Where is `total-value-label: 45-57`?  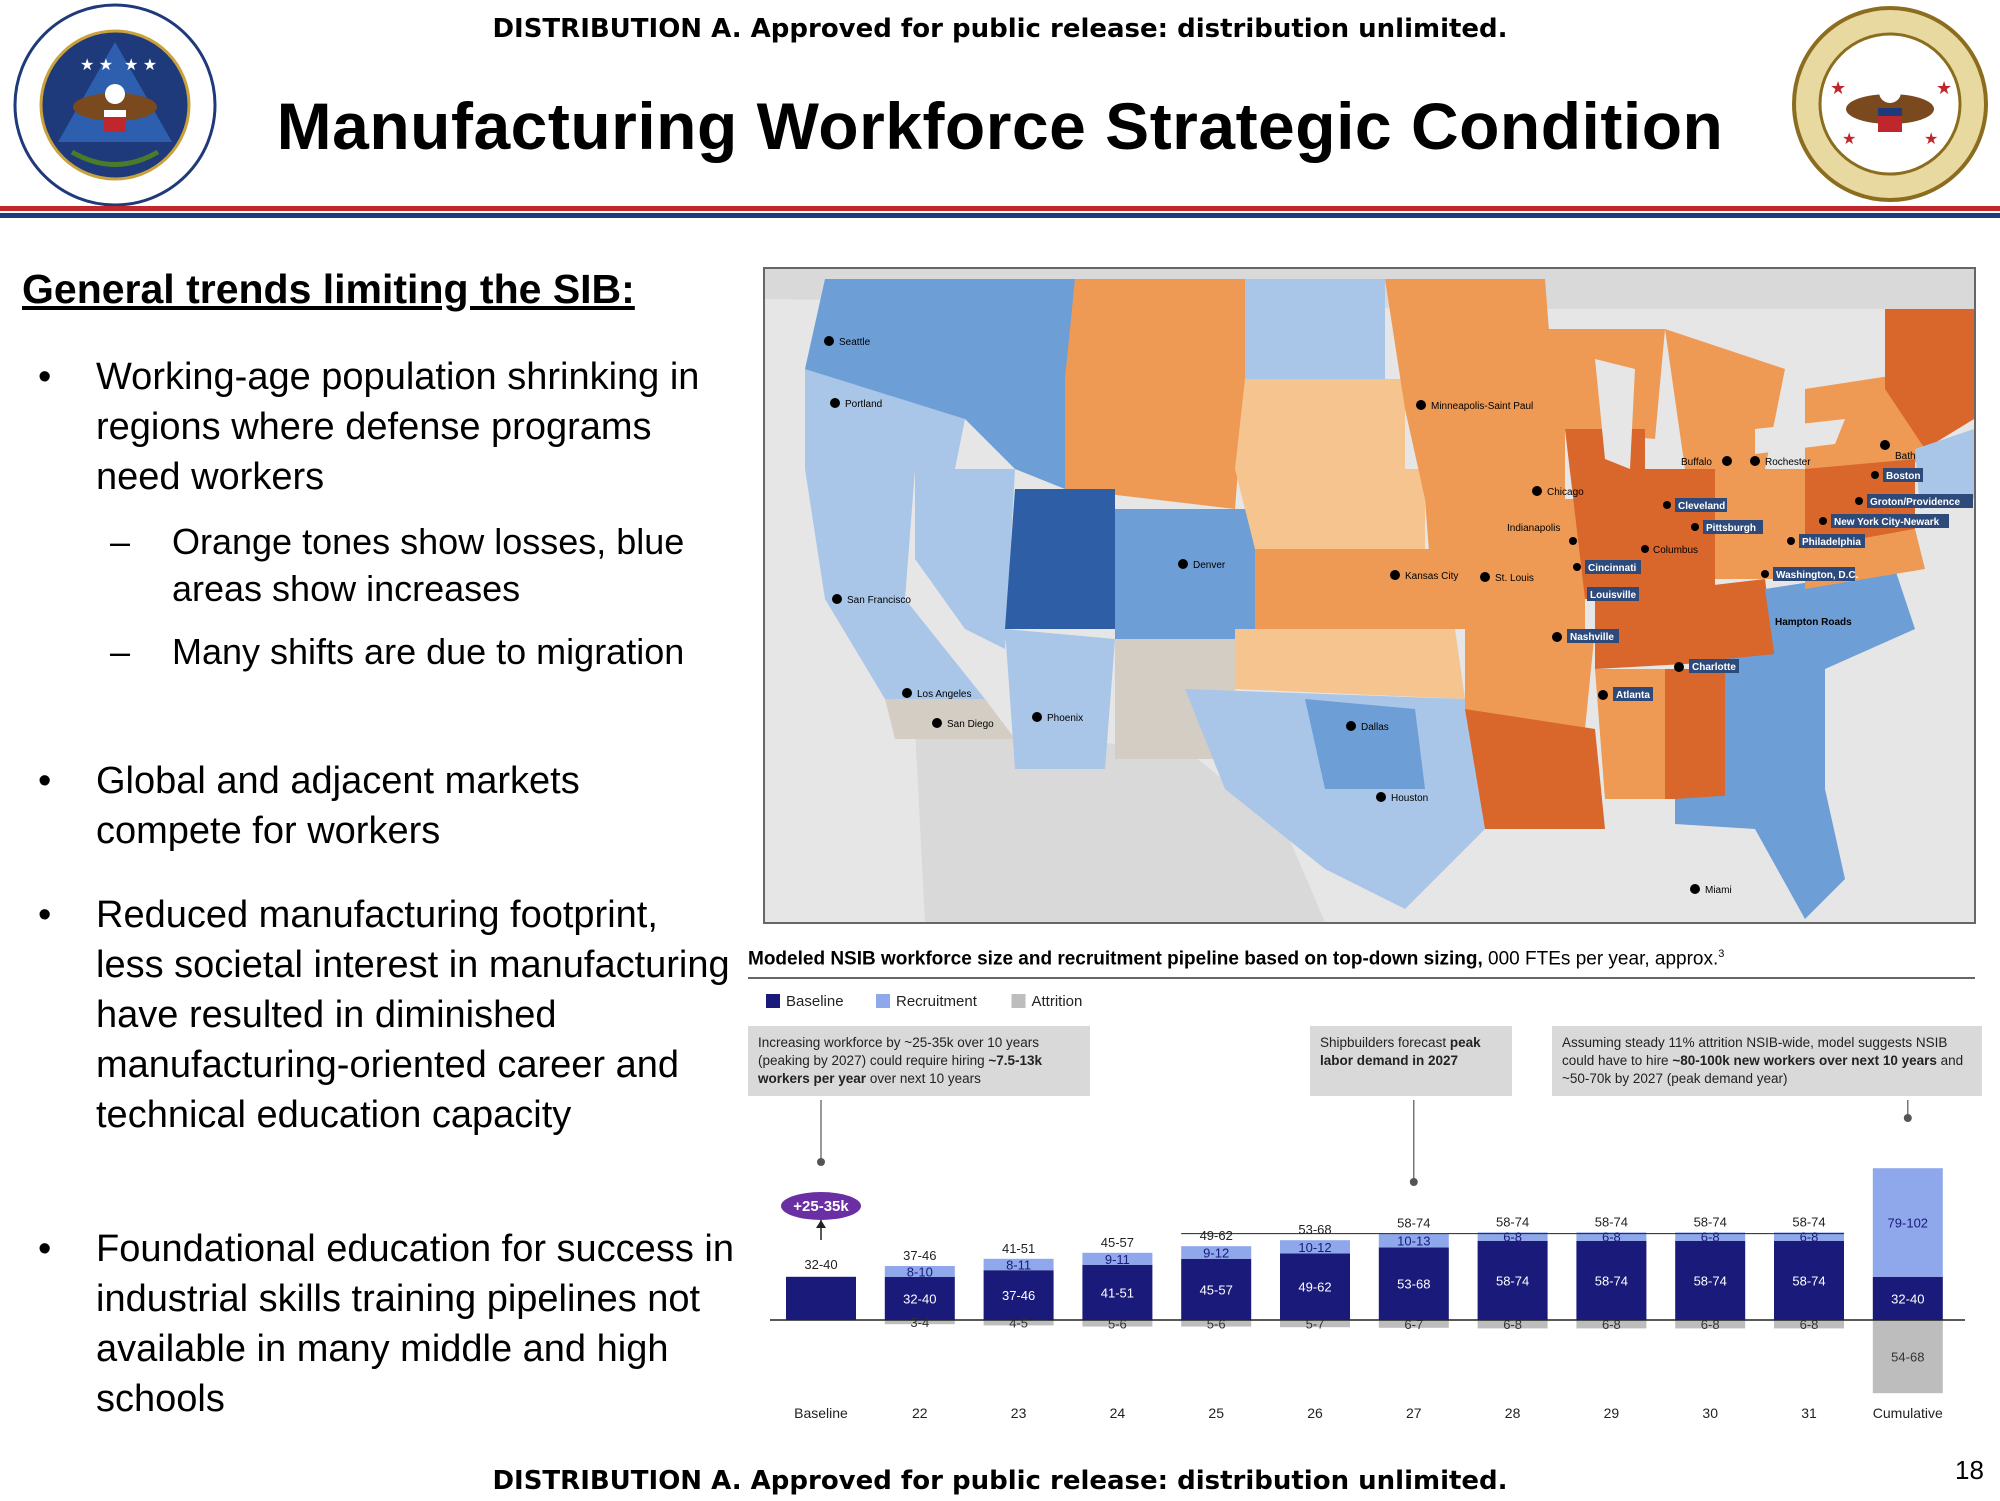 total-value-label: 45-57 is located at coordinates (1117, 1242).